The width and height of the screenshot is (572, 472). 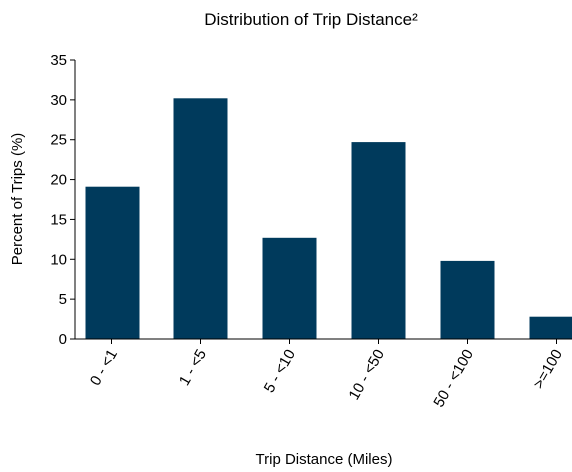 I want to click on y-tick-label-4: 20, so click(x=58, y=180).